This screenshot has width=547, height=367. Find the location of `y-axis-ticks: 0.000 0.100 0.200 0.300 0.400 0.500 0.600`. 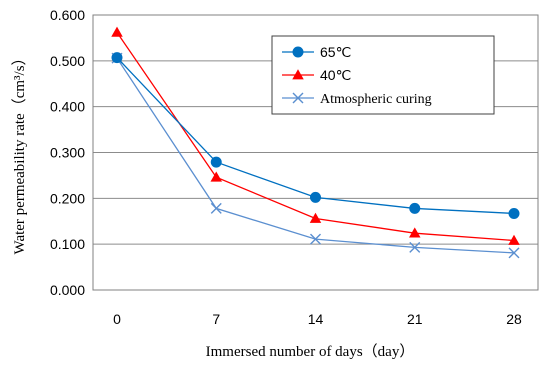

y-axis-ticks: 0.000 0.100 0.200 0.300 0.400 0.500 0.600 is located at coordinates (67, 152).